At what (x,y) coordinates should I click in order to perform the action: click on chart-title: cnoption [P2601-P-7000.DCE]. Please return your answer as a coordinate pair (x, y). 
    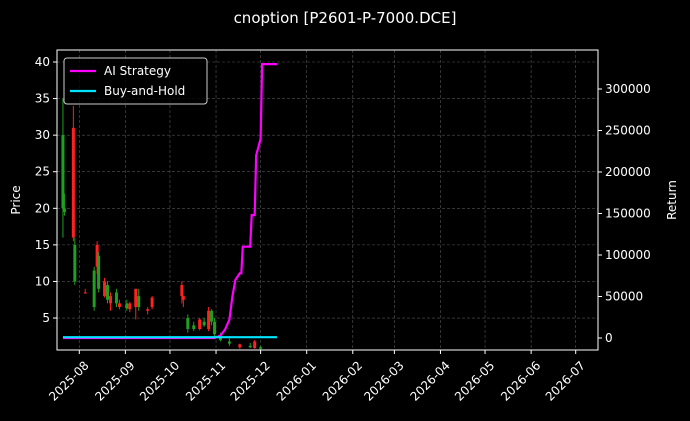
    Looking at the image, I should click on (345, 18).